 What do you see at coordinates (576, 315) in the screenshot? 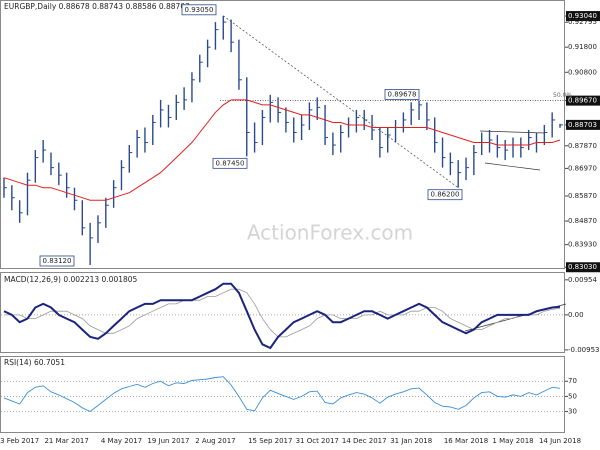
I see `y-tick-label: 0.00` at bounding box center [576, 315].